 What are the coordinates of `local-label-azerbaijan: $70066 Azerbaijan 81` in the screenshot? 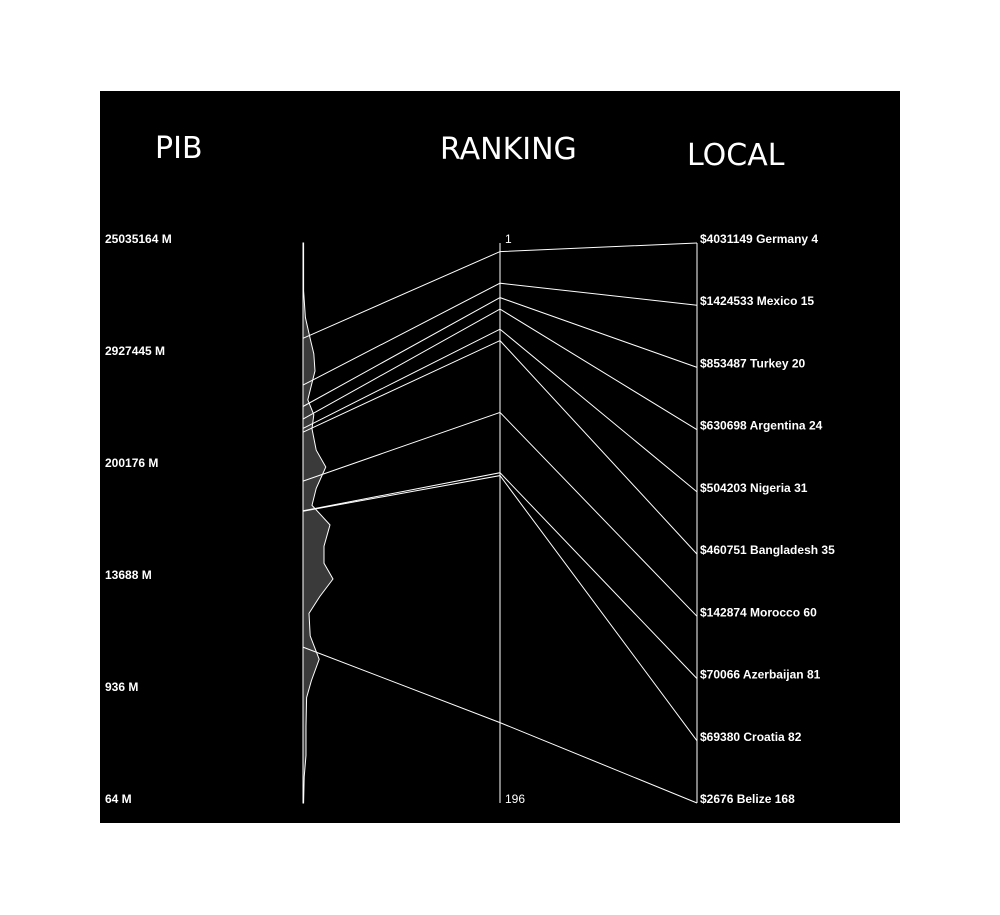 It's located at (760, 675).